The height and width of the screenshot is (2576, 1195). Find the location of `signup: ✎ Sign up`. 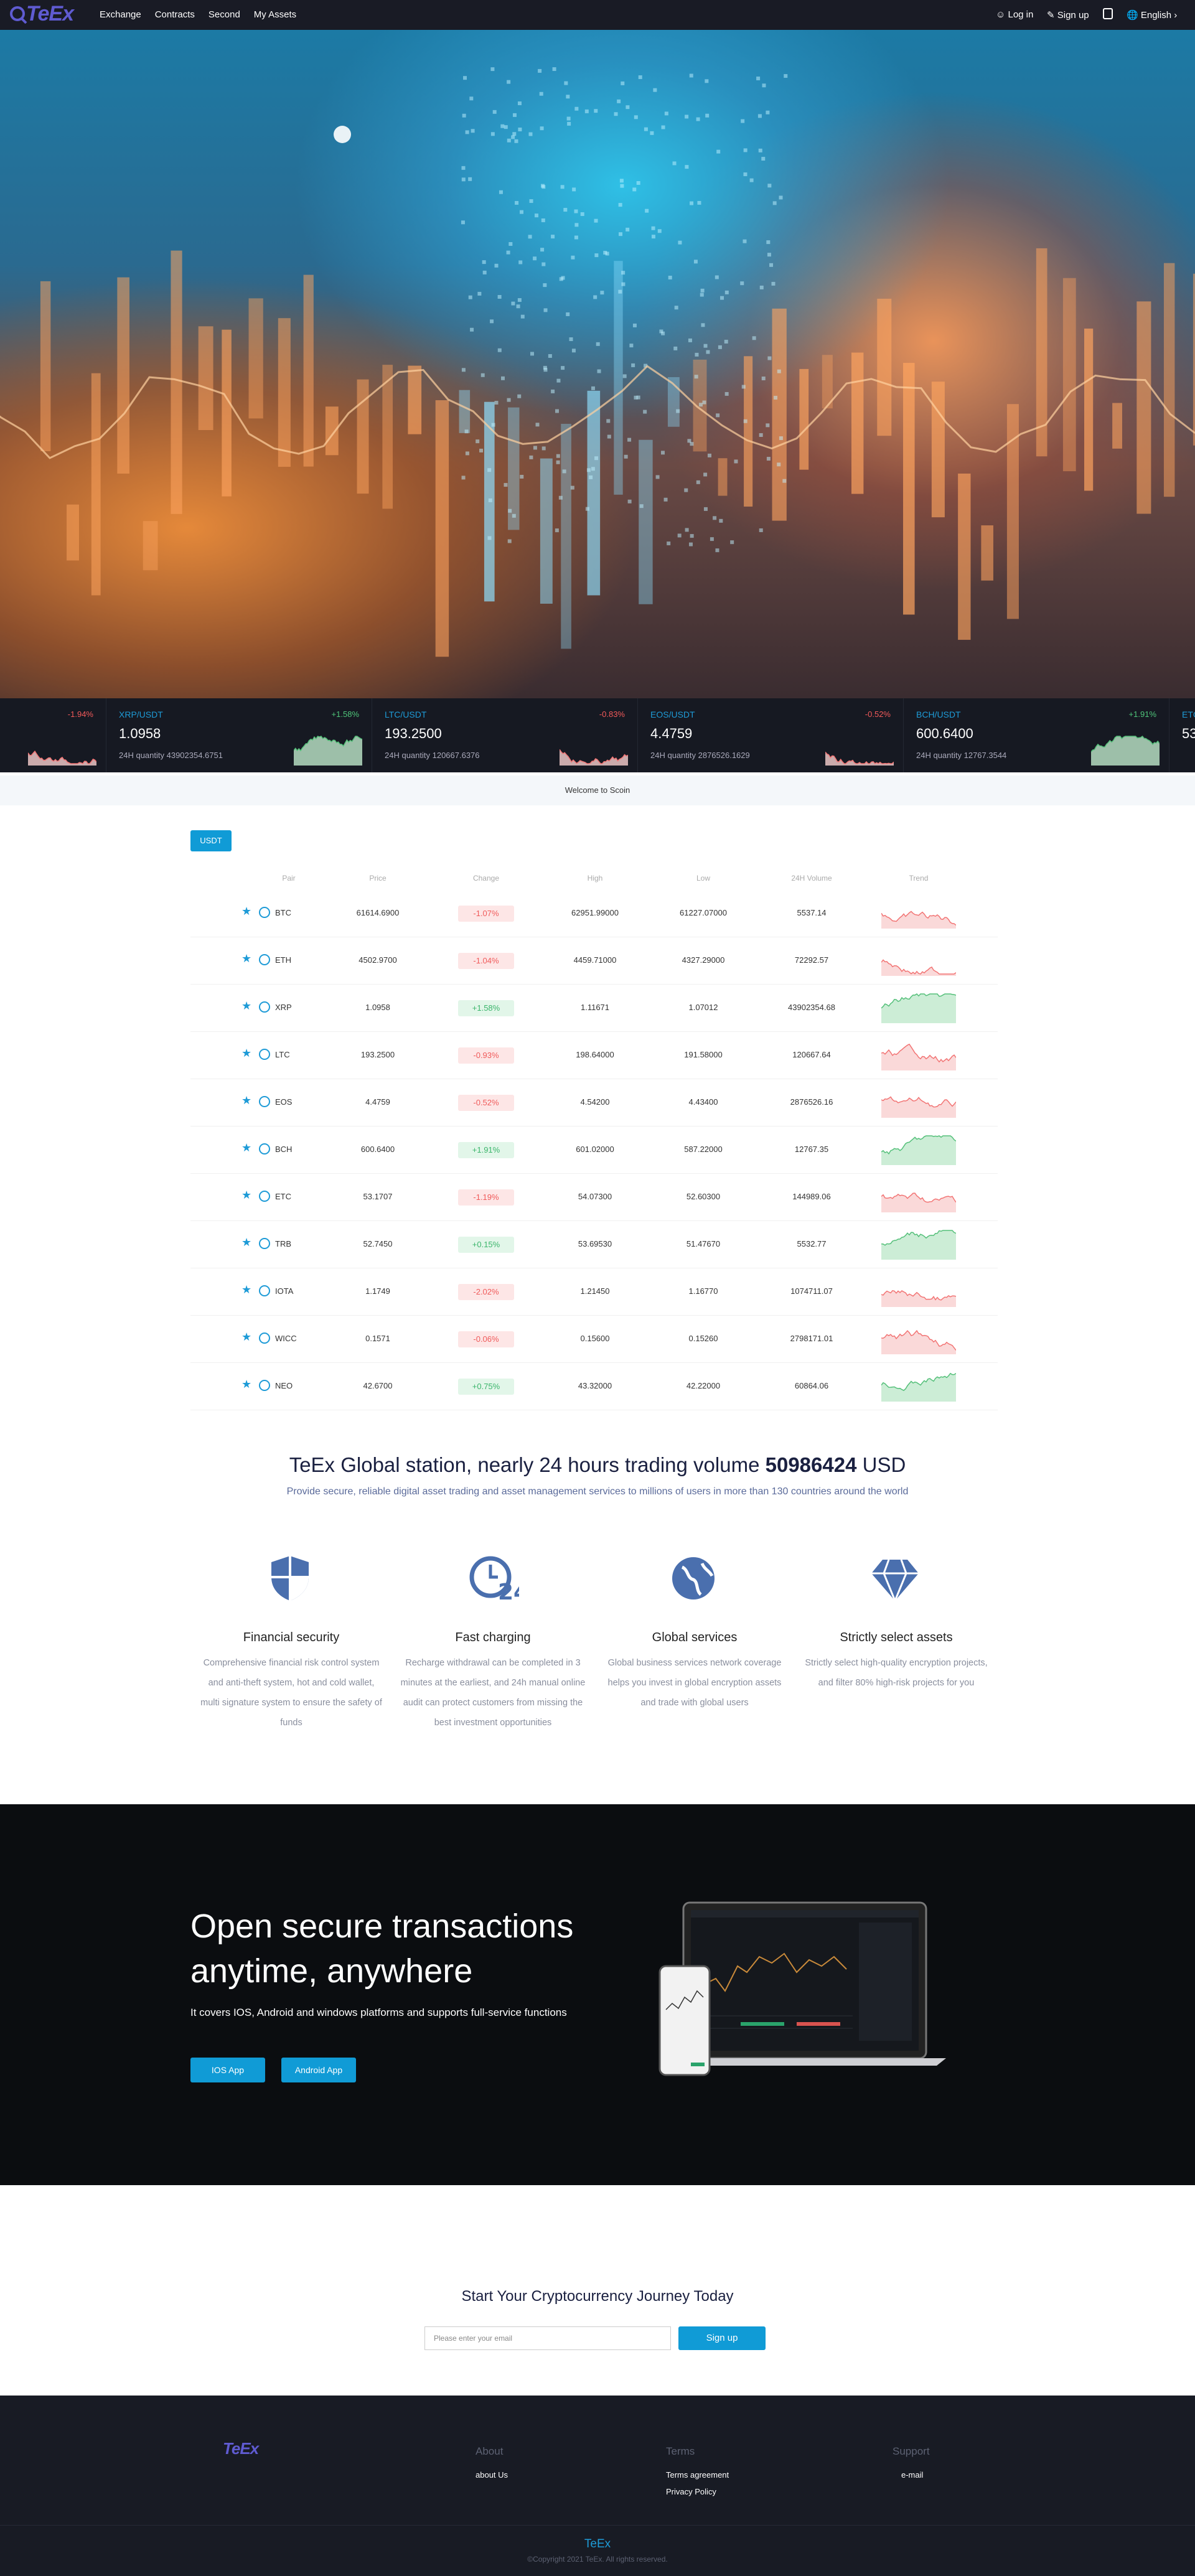

signup: ✎ Sign up is located at coordinates (1068, 15).